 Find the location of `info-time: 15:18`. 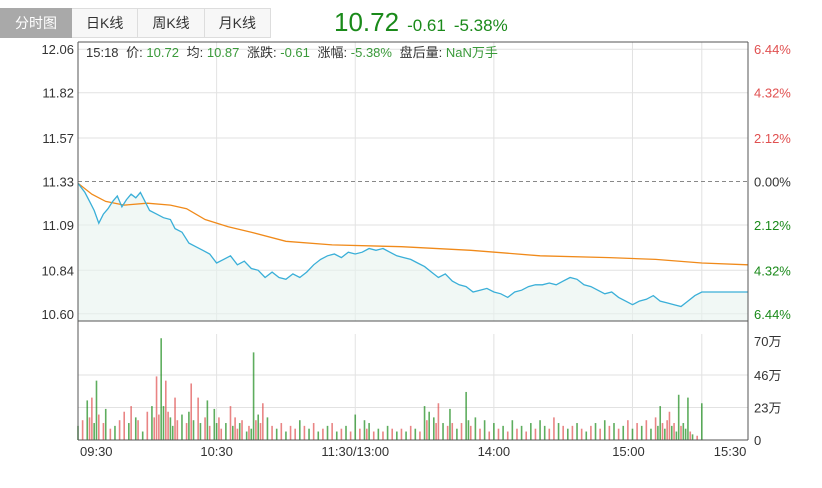

info-time: 15:18 is located at coordinates (102, 52).